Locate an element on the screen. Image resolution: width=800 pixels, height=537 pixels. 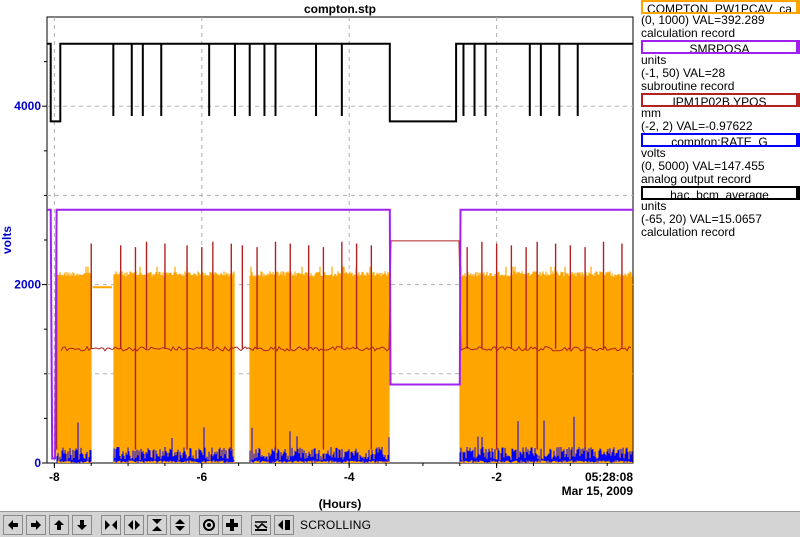
legend-record: analog output record is located at coordinates (696, 179).